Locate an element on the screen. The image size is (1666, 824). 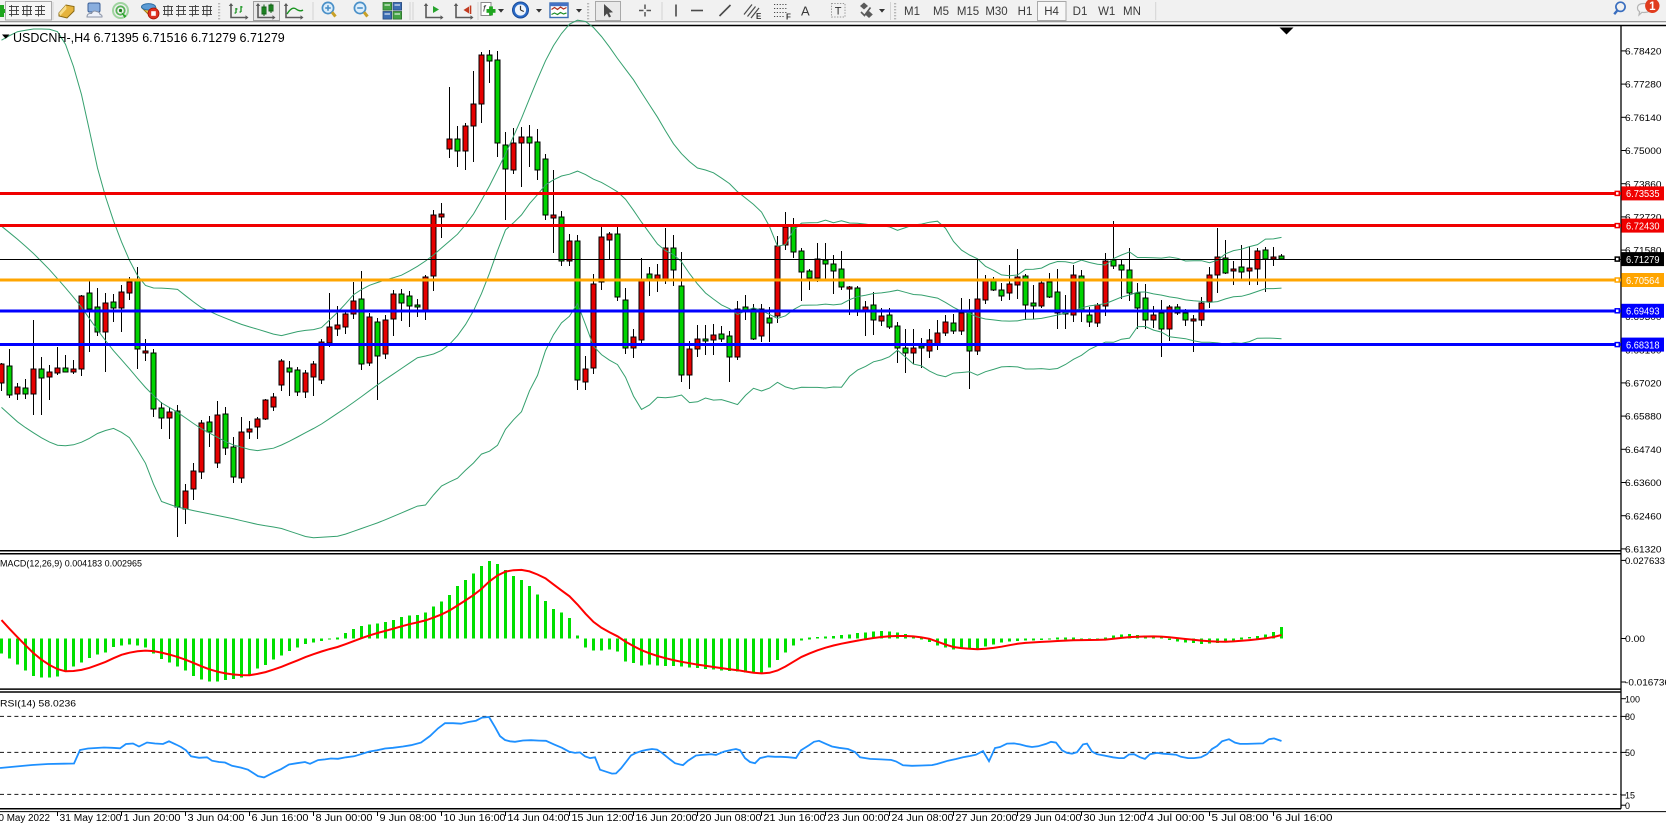
svg-text: 6.78420 is located at coordinates (1643, 52).